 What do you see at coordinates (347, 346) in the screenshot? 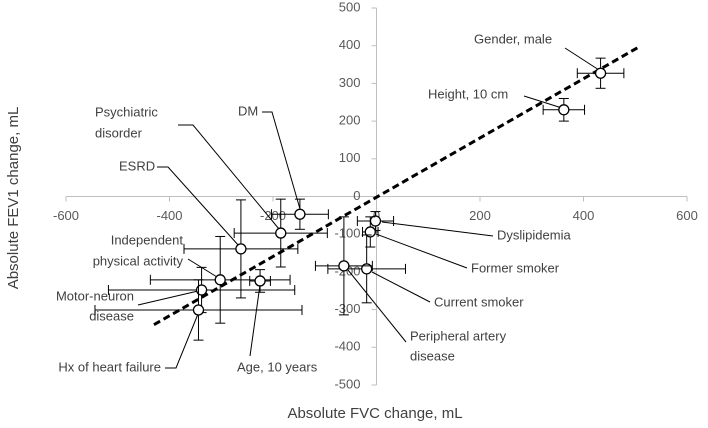
I see `y-tick-label: -400` at bounding box center [347, 346].